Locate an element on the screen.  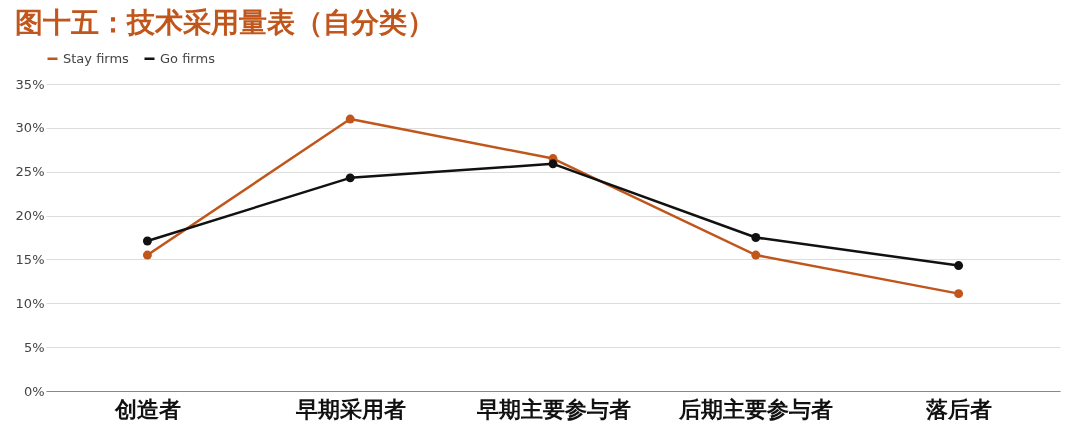
chart-title: 图十五：技术采用量表（自分类） is located at coordinates (225, 22).